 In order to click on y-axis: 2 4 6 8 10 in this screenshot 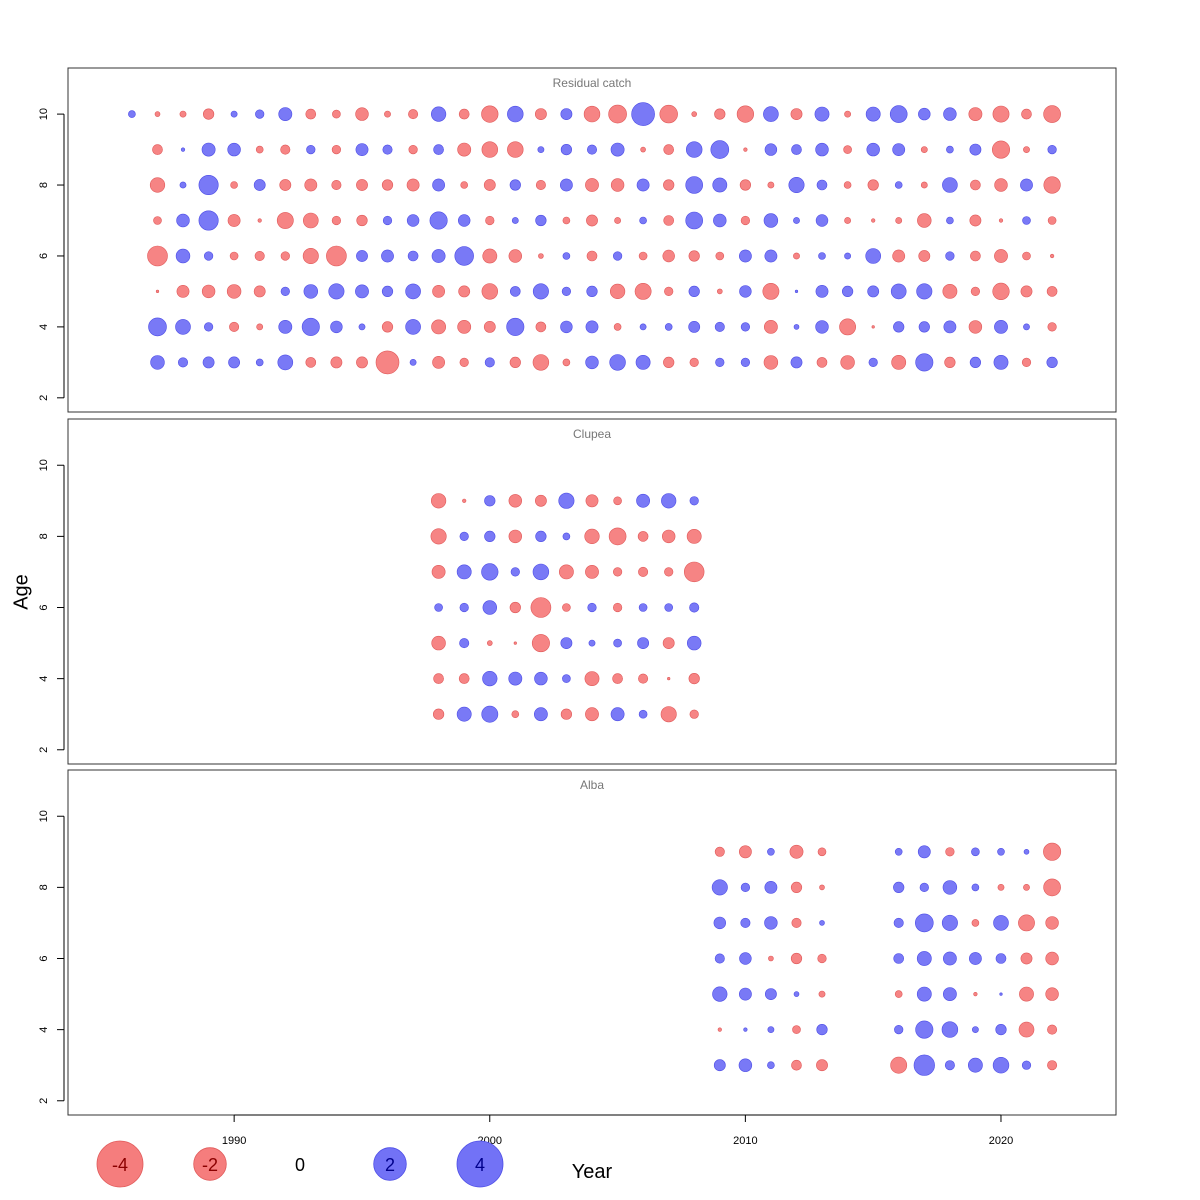, I will do `click(51, 606)`.